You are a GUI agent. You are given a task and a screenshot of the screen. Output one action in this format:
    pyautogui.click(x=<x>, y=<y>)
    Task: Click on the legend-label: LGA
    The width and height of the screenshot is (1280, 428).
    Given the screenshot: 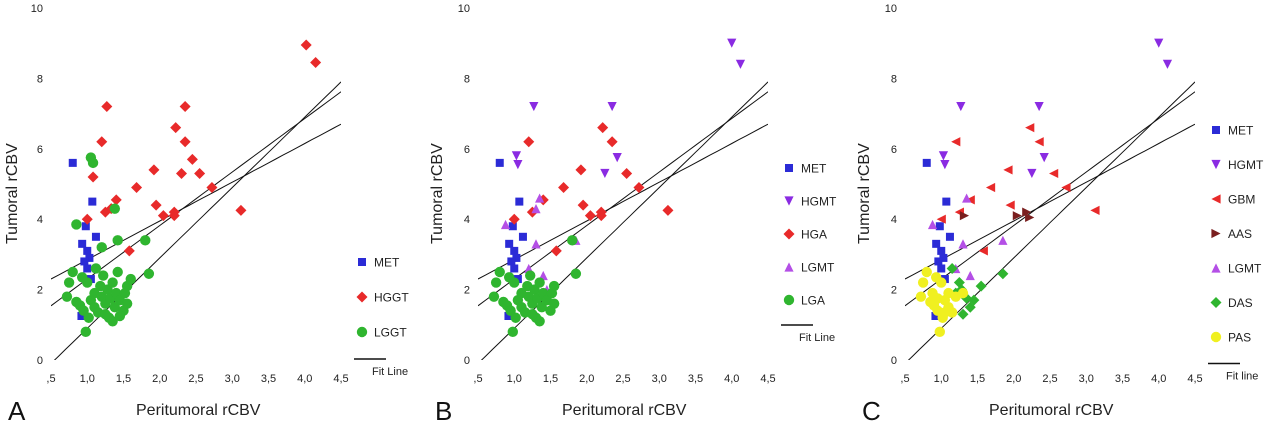 What is the action you would take?
    pyautogui.click(x=813, y=301)
    